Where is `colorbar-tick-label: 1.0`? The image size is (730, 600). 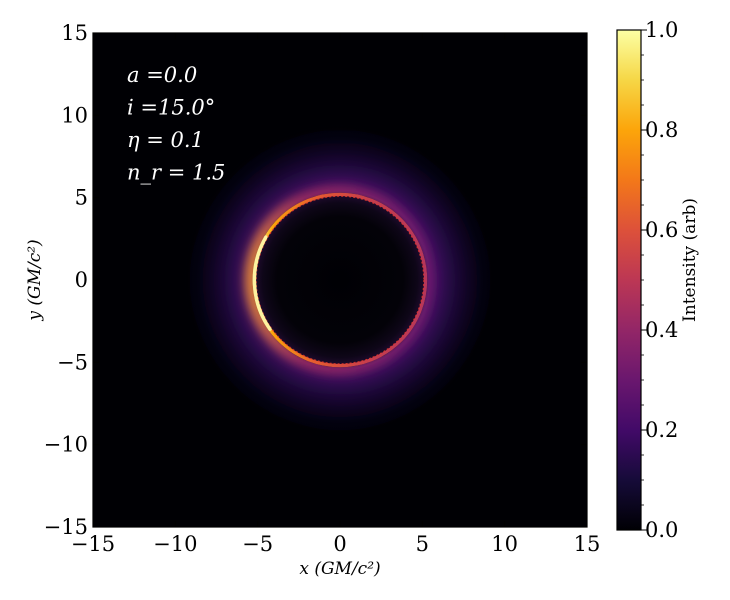 colorbar-tick-label: 1.0 is located at coordinates (661, 30).